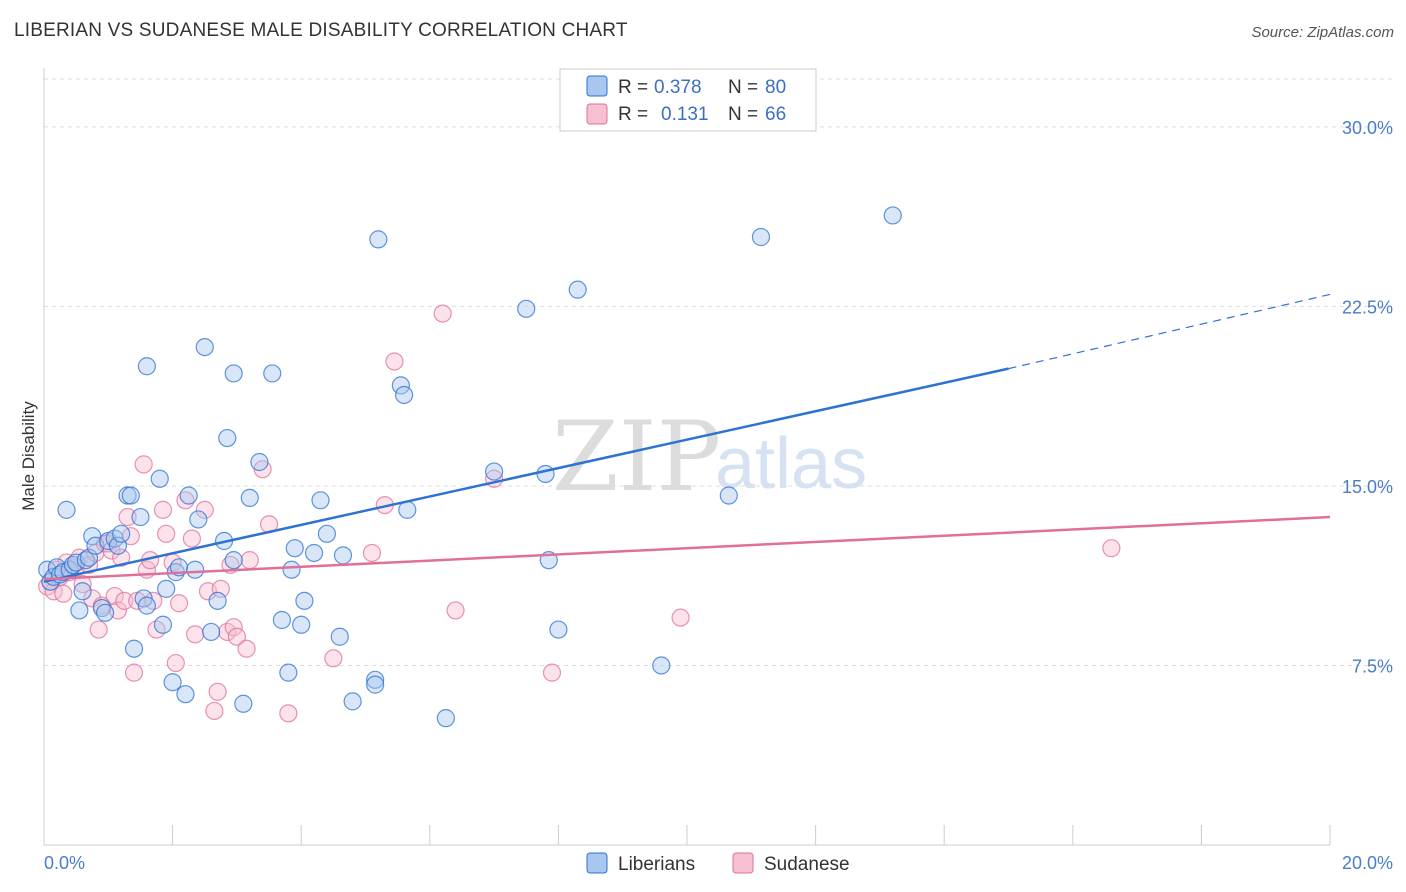 Image resolution: width=1406 pixels, height=892 pixels. I want to click on watermark: ZIP atlas, so click(709, 457).